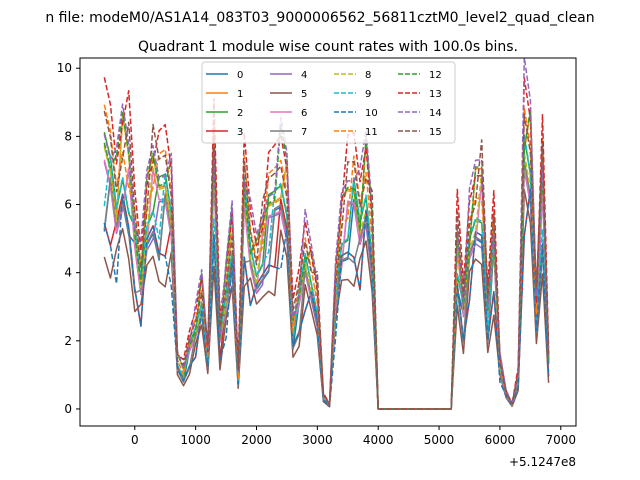 This screenshot has height=480, width=640. Describe the element at coordinates (328, 102) in the screenshot. I see `legend-box` at that location.